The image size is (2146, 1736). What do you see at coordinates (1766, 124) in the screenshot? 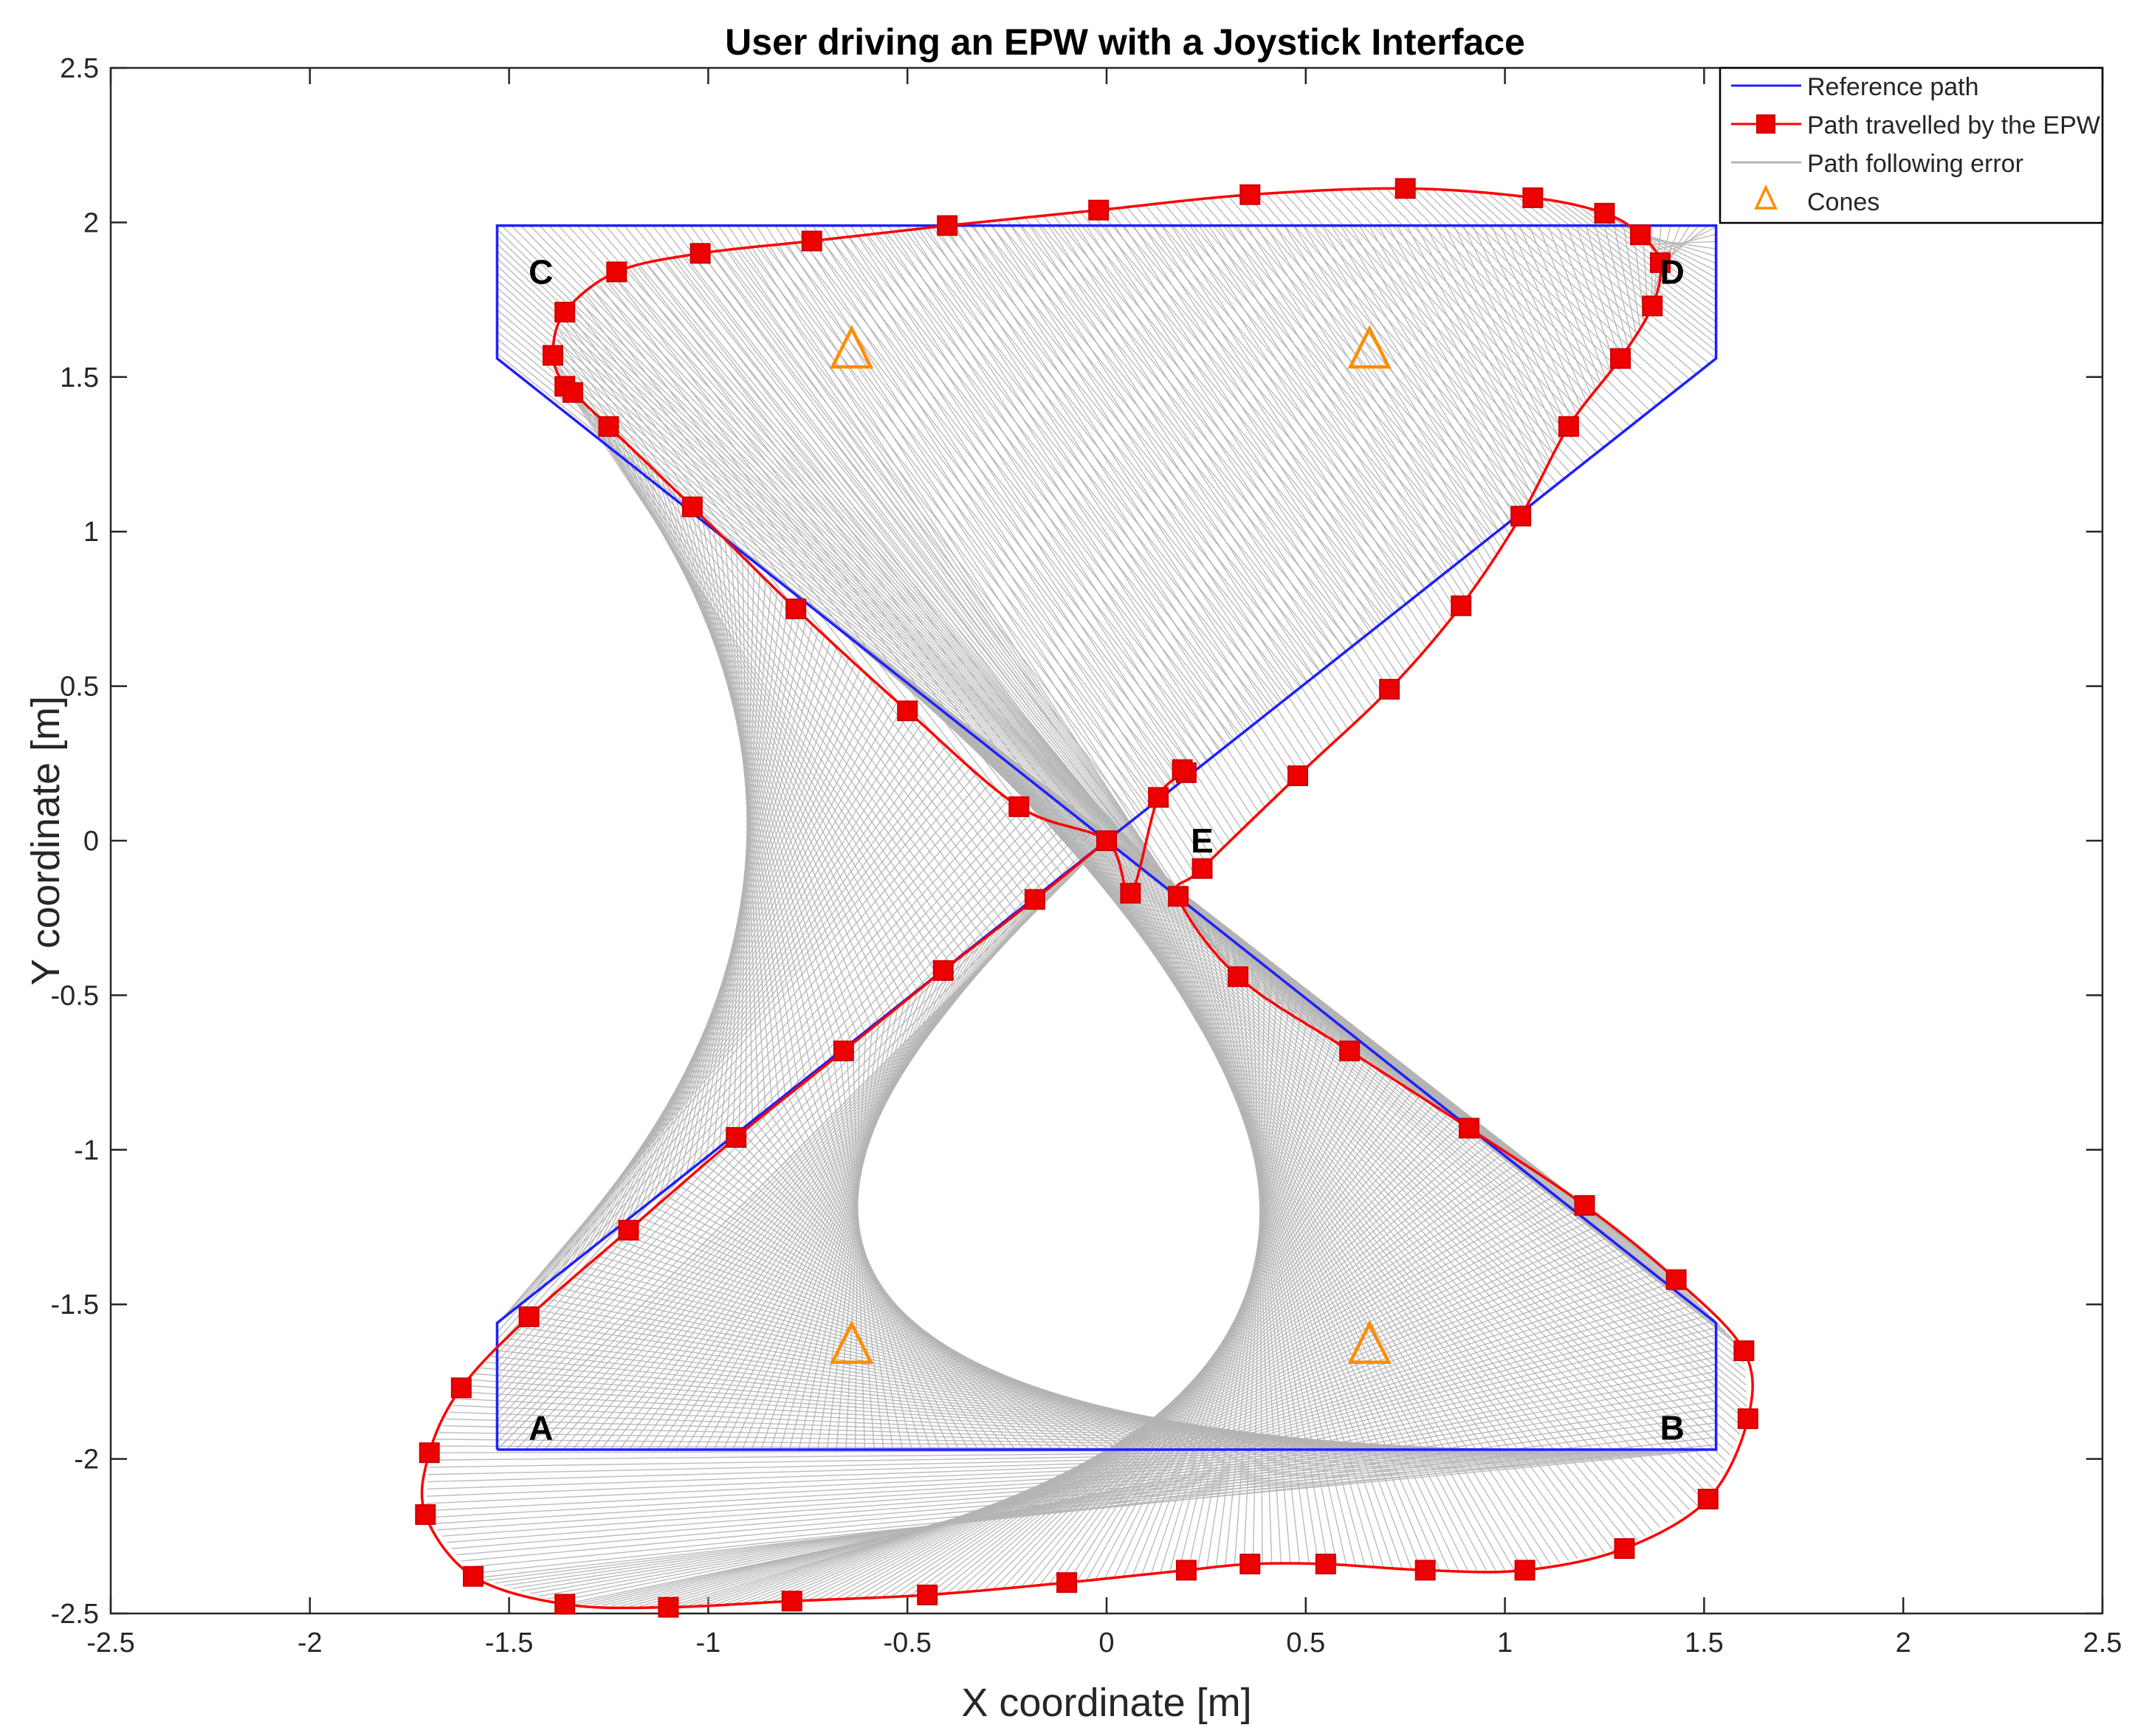
I see `legend-travelled-square-icon` at bounding box center [1766, 124].